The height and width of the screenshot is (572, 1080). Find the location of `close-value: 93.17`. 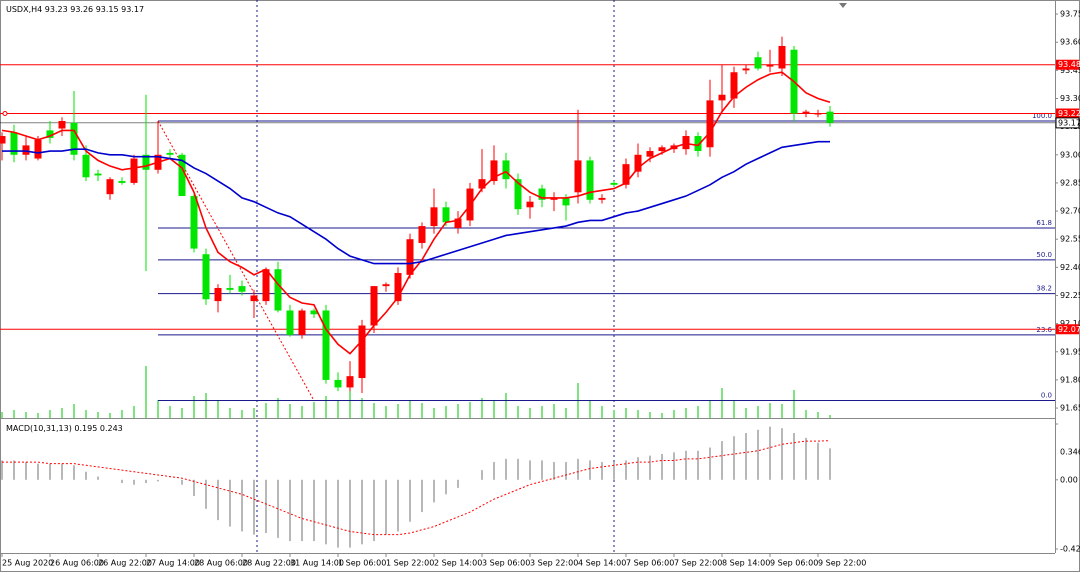

close-value: 93.17 is located at coordinates (132, 9).